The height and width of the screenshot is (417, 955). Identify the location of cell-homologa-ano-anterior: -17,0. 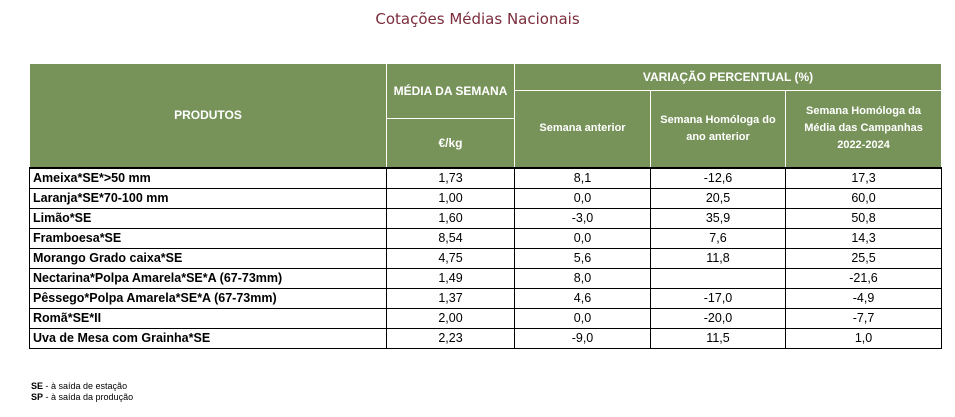
(718, 298).